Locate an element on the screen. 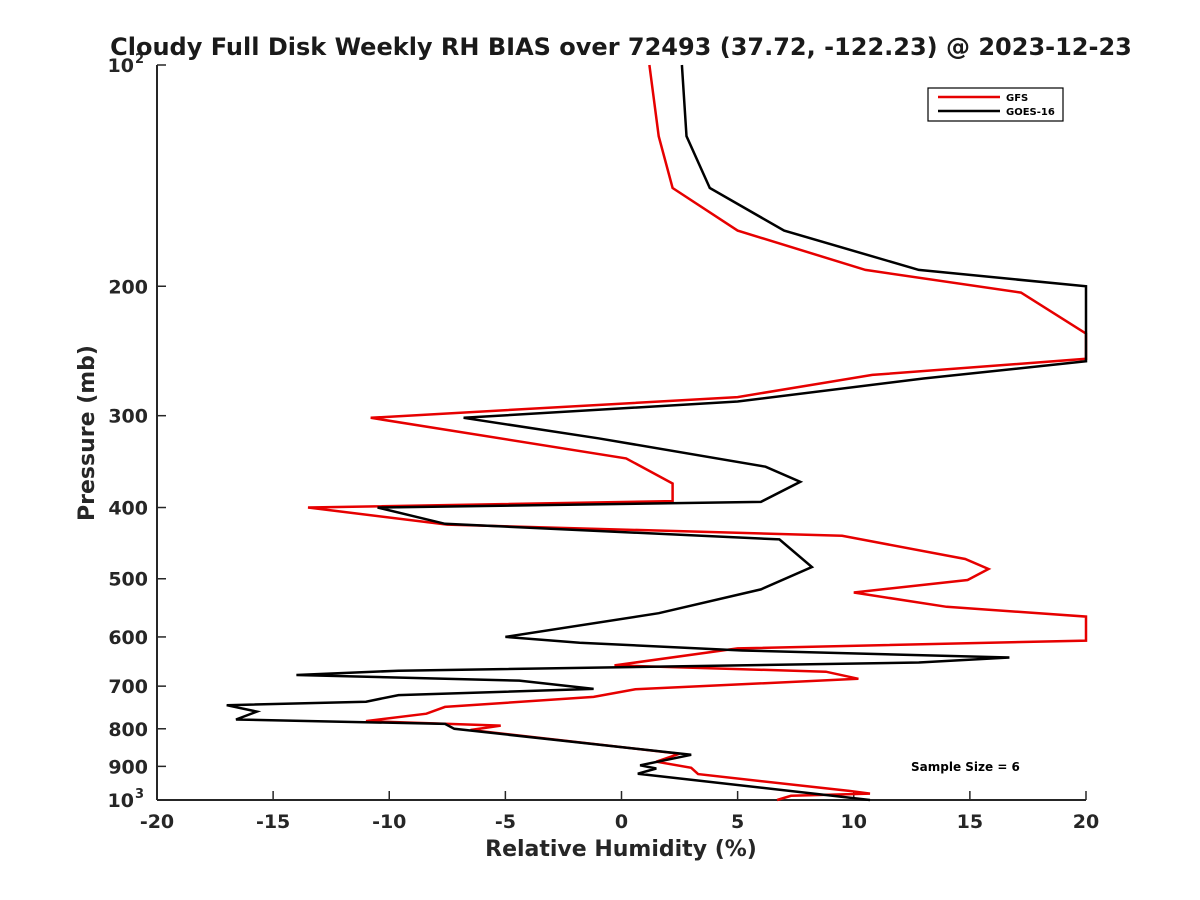  x-tick-label: 10 is located at coordinates (854, 822).